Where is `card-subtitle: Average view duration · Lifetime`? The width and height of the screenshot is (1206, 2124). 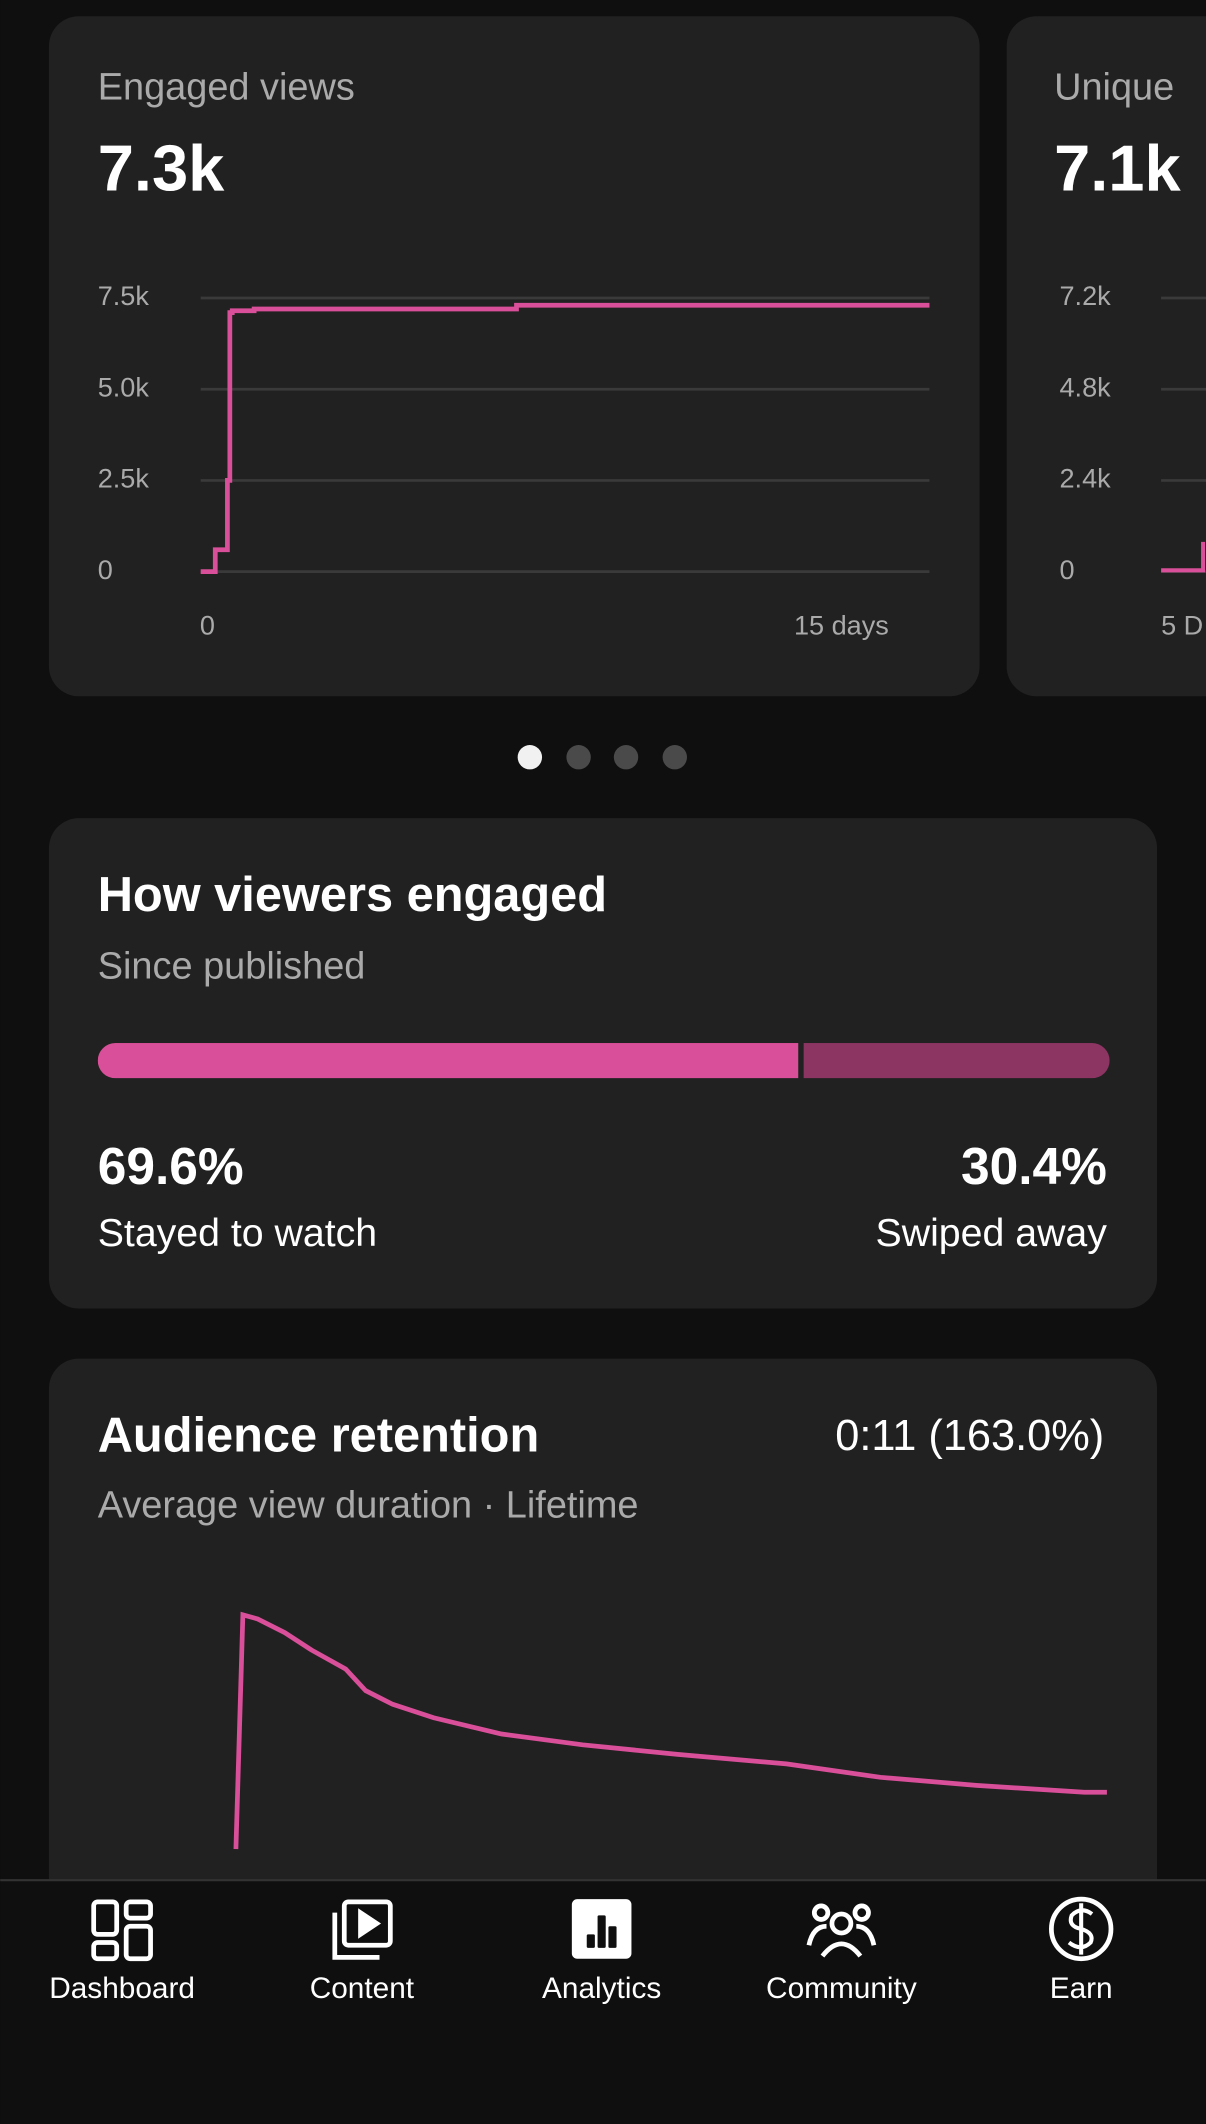
card-subtitle: Average view duration · Lifetime is located at coordinates (368, 1506).